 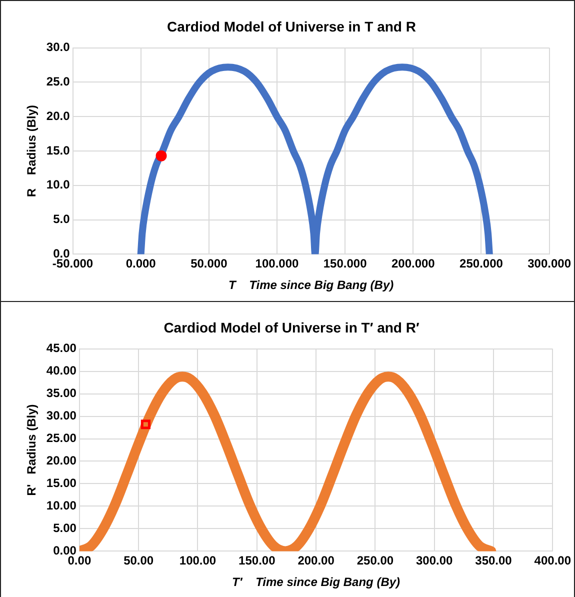 What do you see at coordinates (61, 219) in the screenshot?
I see `y-tick-label: 5.0` at bounding box center [61, 219].